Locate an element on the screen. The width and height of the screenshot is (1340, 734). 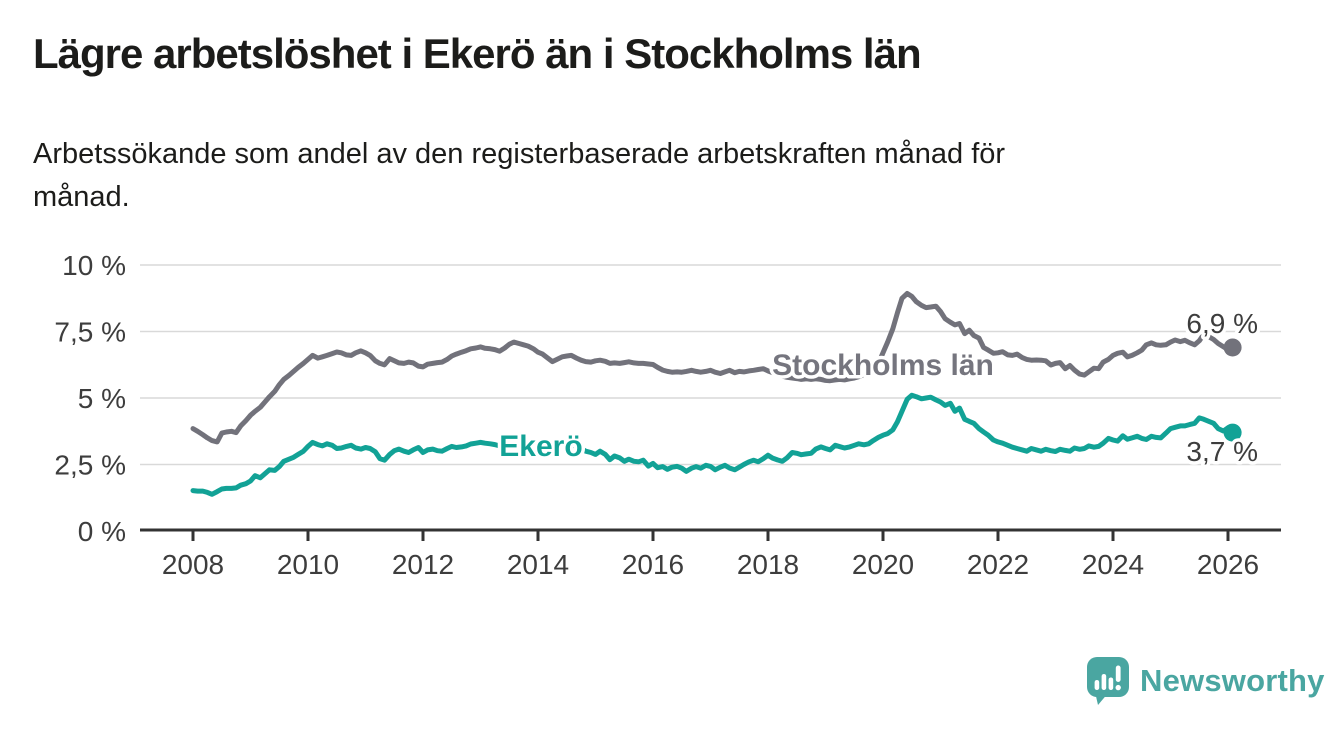
x-tick-label-2010: 2010 is located at coordinates (308, 564).